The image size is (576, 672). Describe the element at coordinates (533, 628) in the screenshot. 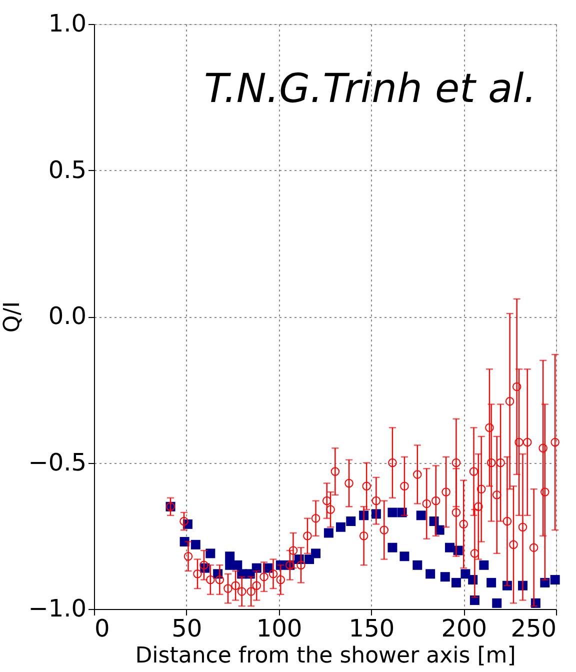

I see `x-tick-label: 250` at that location.